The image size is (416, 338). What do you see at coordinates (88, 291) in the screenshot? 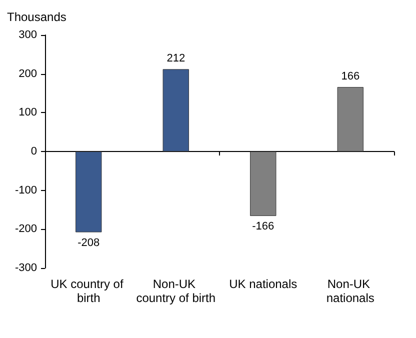
I see `x-tick-label: UK country of birth` at bounding box center [88, 291].